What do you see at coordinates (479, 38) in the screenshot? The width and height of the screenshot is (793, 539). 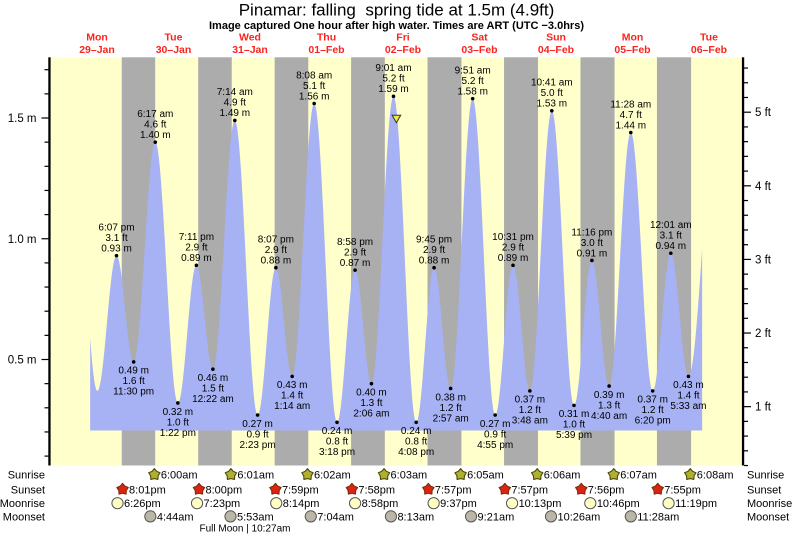 I see `day-name-label: Sat` at bounding box center [479, 38].